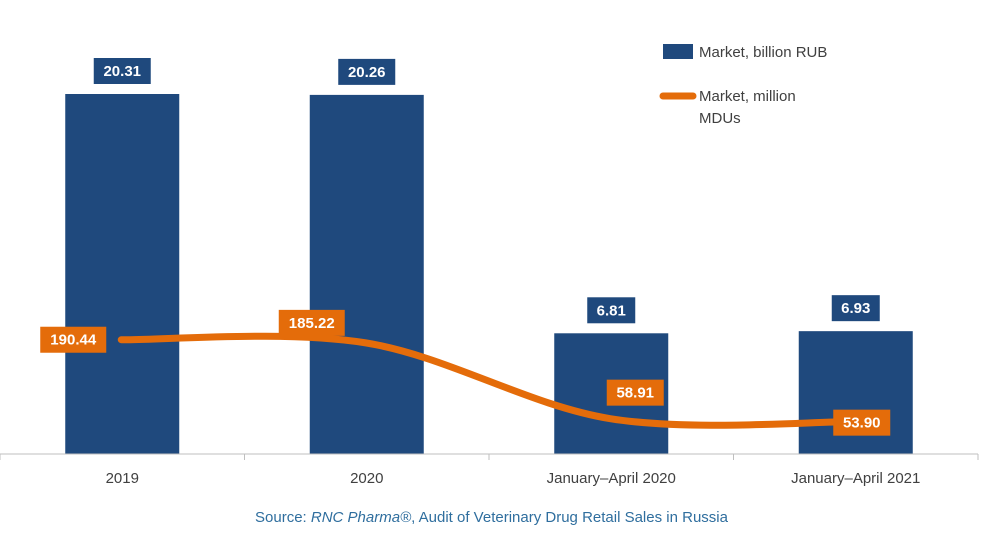  I want to click on legend-label-line: Market, million MDUs, so click(747, 107).